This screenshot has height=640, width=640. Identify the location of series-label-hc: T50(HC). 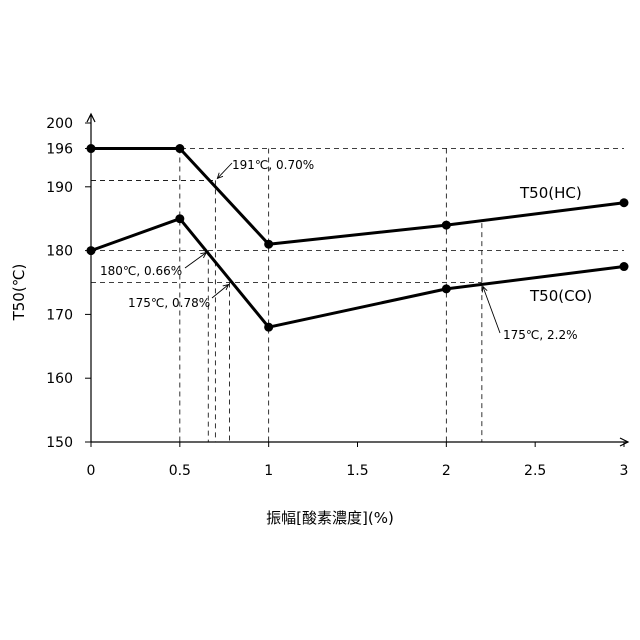
(550, 193).